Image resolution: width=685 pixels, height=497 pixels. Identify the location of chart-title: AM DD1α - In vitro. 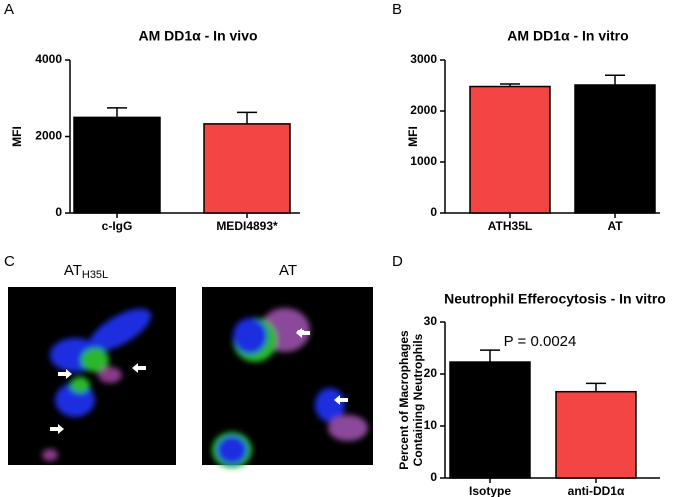
(567, 36).